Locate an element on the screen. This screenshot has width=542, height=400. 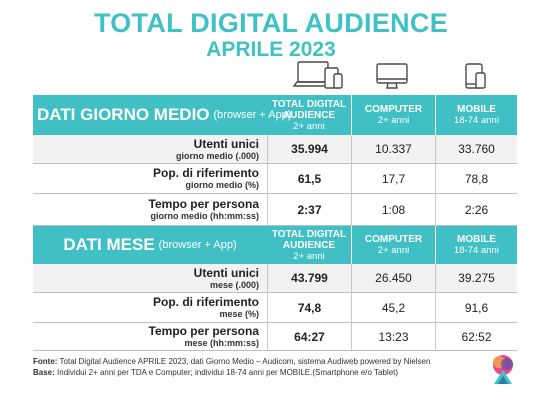
row-label-sub: mese (.000) is located at coordinates (234, 284).